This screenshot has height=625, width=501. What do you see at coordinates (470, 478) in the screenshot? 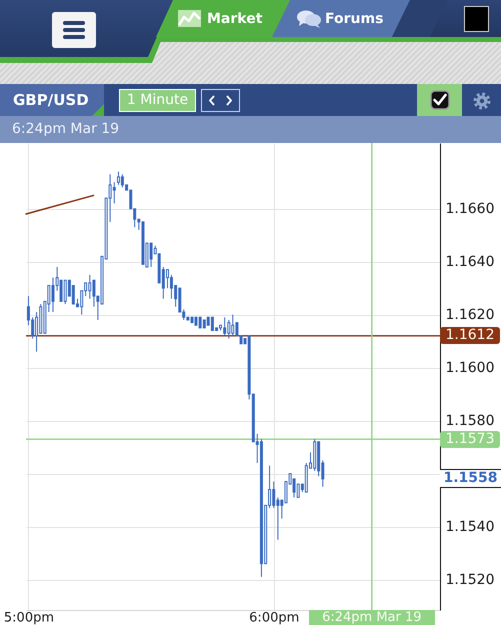
I see `text: 1.1558` at bounding box center [470, 478].